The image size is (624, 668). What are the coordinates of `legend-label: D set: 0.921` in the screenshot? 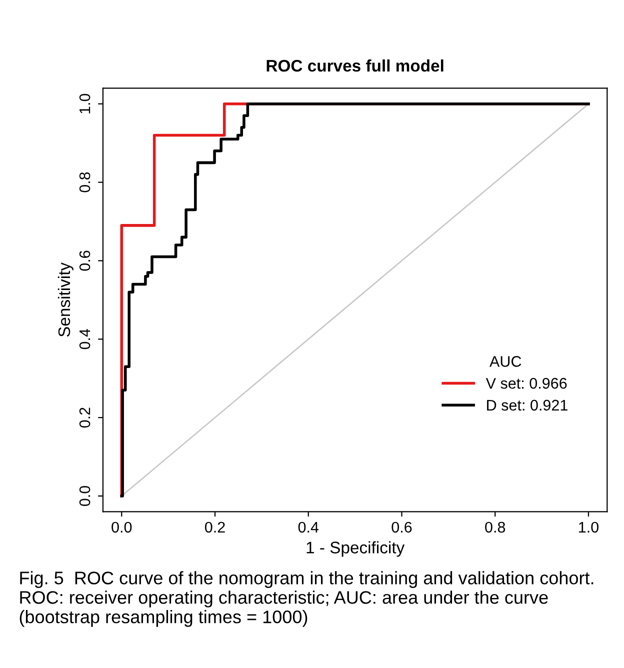 It's located at (527, 405).